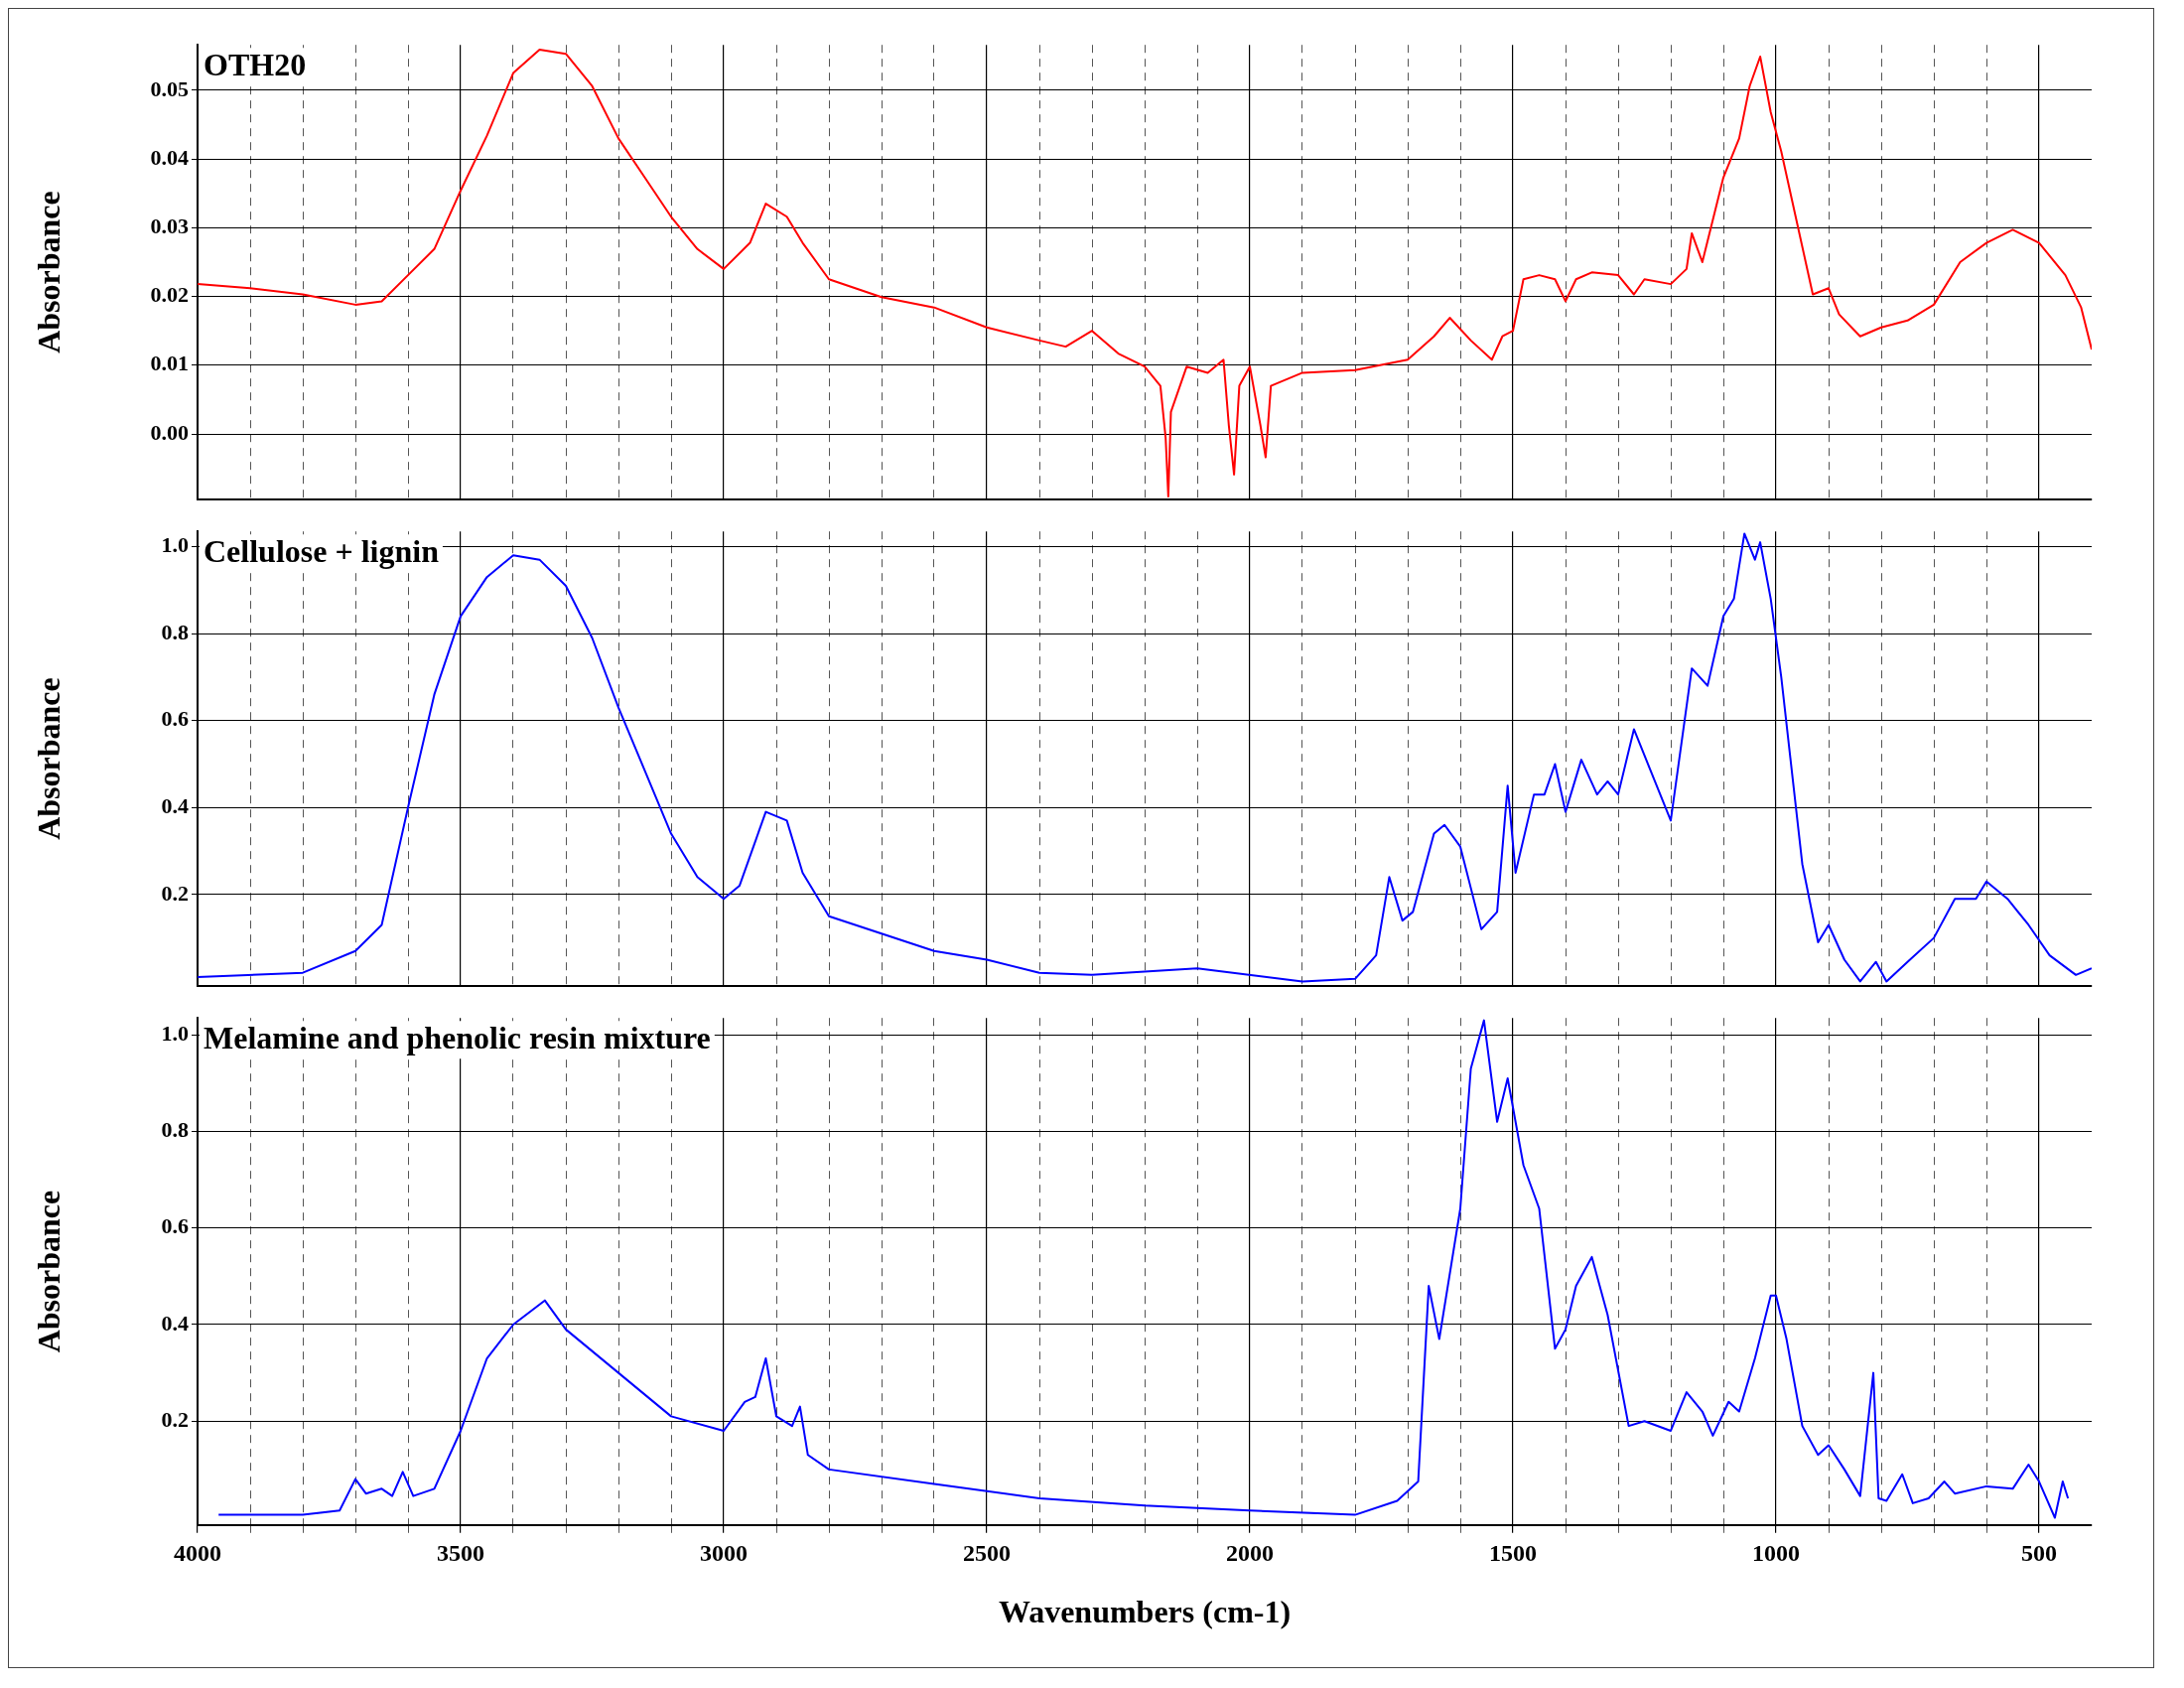  What do you see at coordinates (169, 157) in the screenshot?
I see `y-tick-label: 0.04` at bounding box center [169, 157].